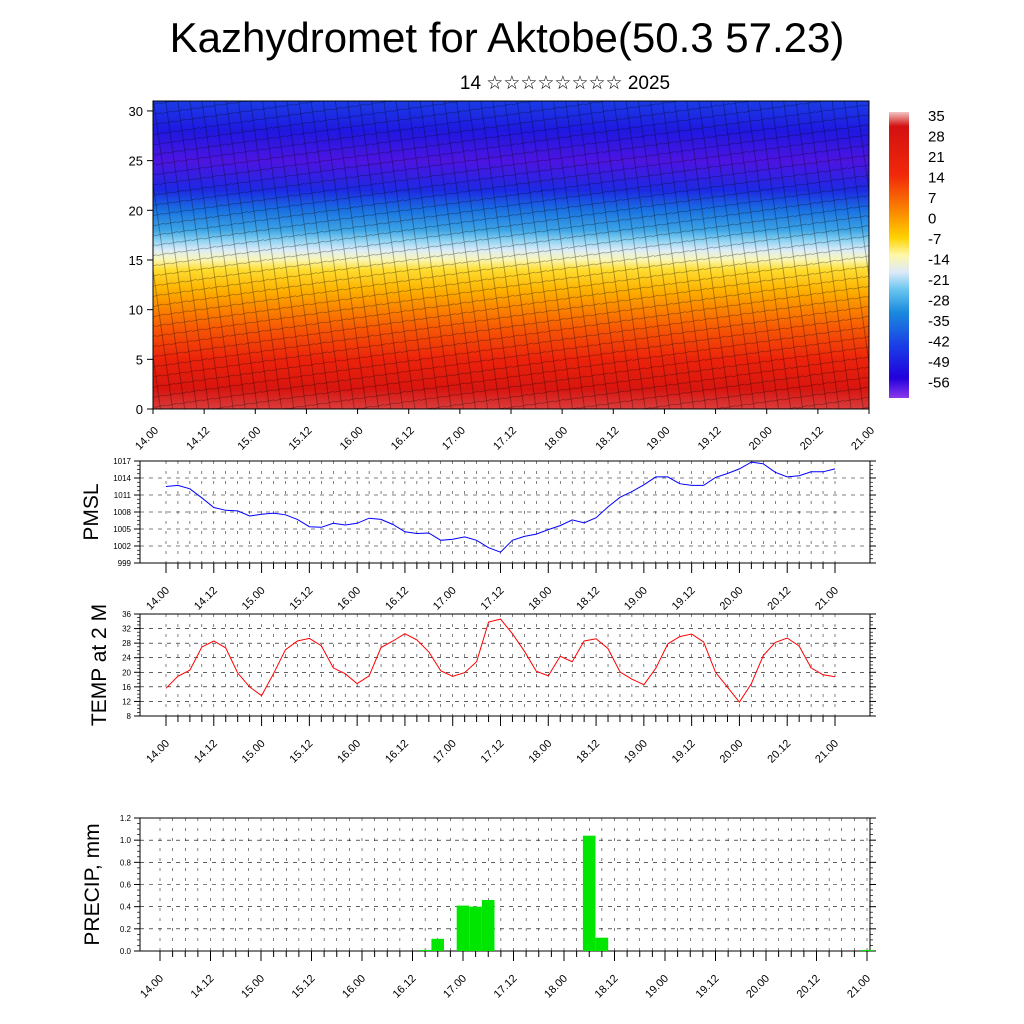  Describe the element at coordinates (122, 546) in the screenshot. I see `y-tick-label: 1002` at that location.